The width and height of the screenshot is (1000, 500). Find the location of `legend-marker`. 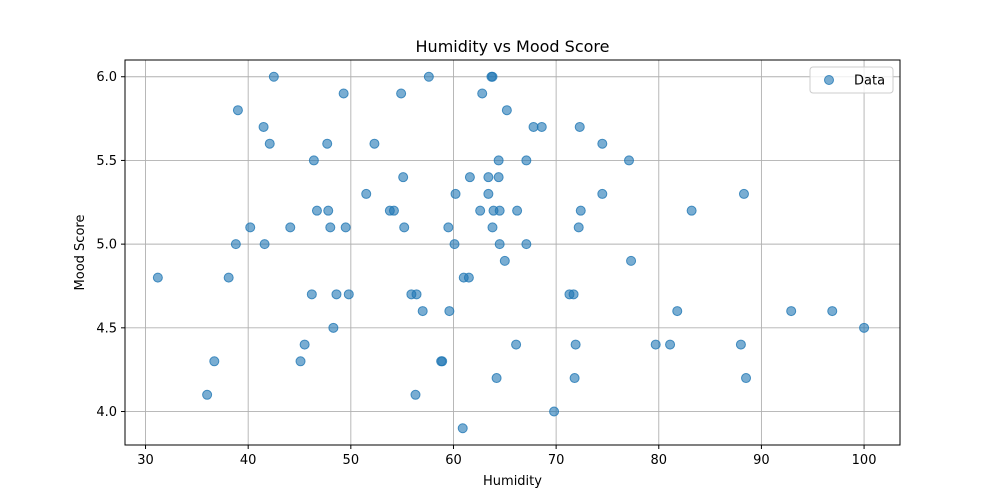

legend-marker is located at coordinates (829, 80).